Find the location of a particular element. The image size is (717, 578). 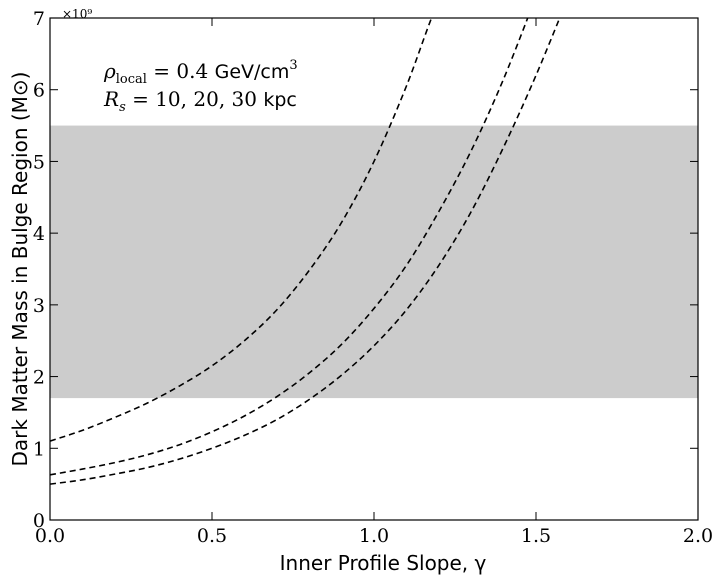

y-tick-label: 6 is located at coordinates (39, 91).